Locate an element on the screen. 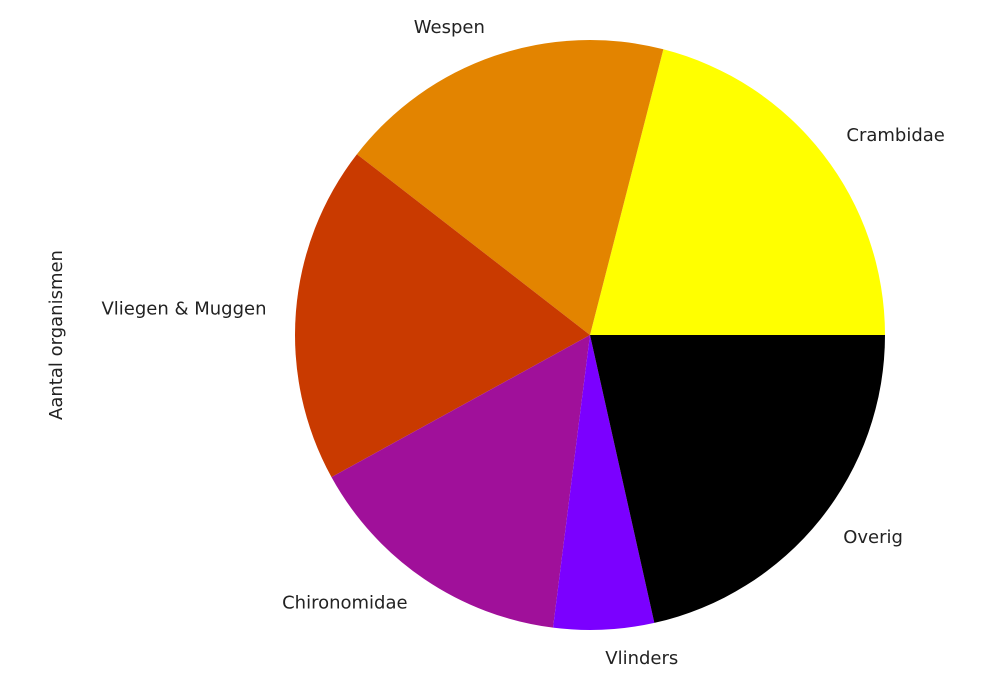  slice-label: Chironomidae is located at coordinates (344, 602).